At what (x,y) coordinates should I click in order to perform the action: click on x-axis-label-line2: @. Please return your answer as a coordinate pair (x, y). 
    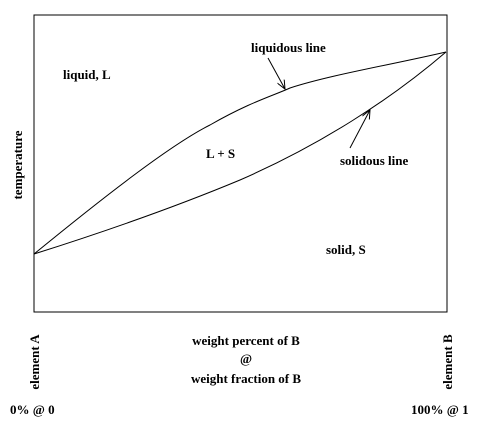
    Looking at the image, I should click on (246, 358).